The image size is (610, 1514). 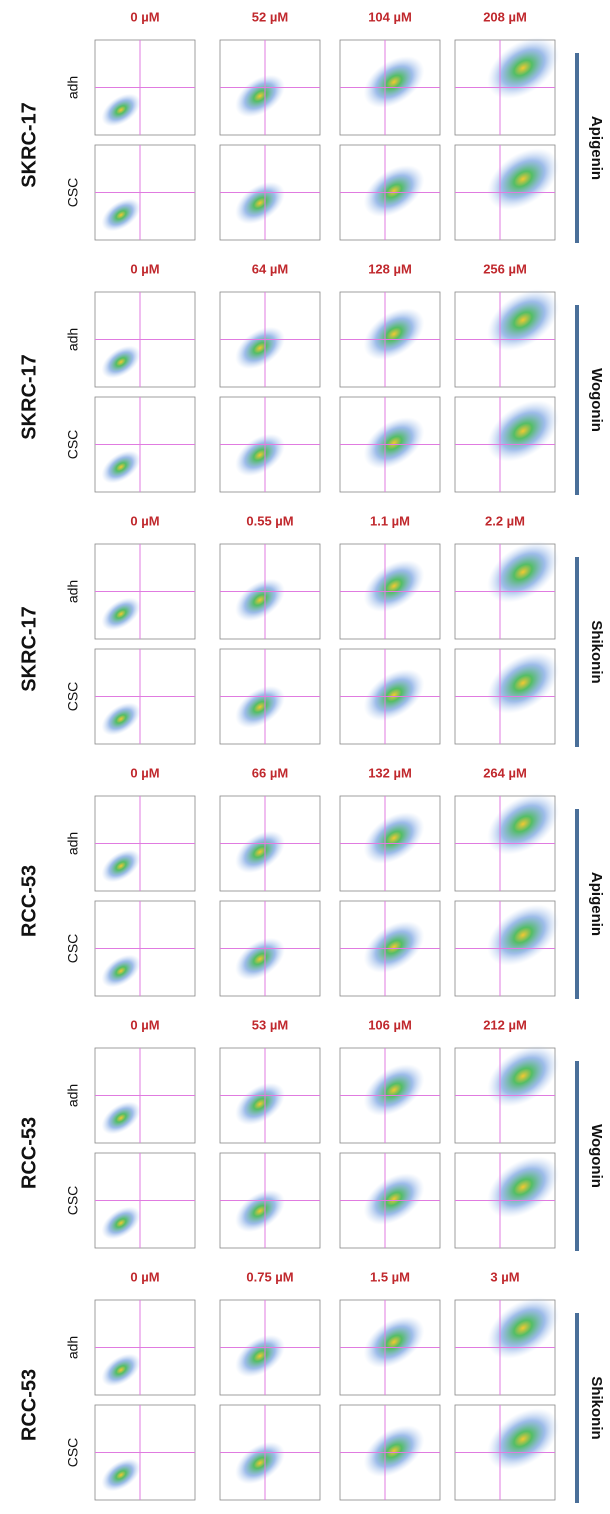 What do you see at coordinates (270, 772) in the screenshot?
I see `concentration-label: 66 µM` at bounding box center [270, 772].